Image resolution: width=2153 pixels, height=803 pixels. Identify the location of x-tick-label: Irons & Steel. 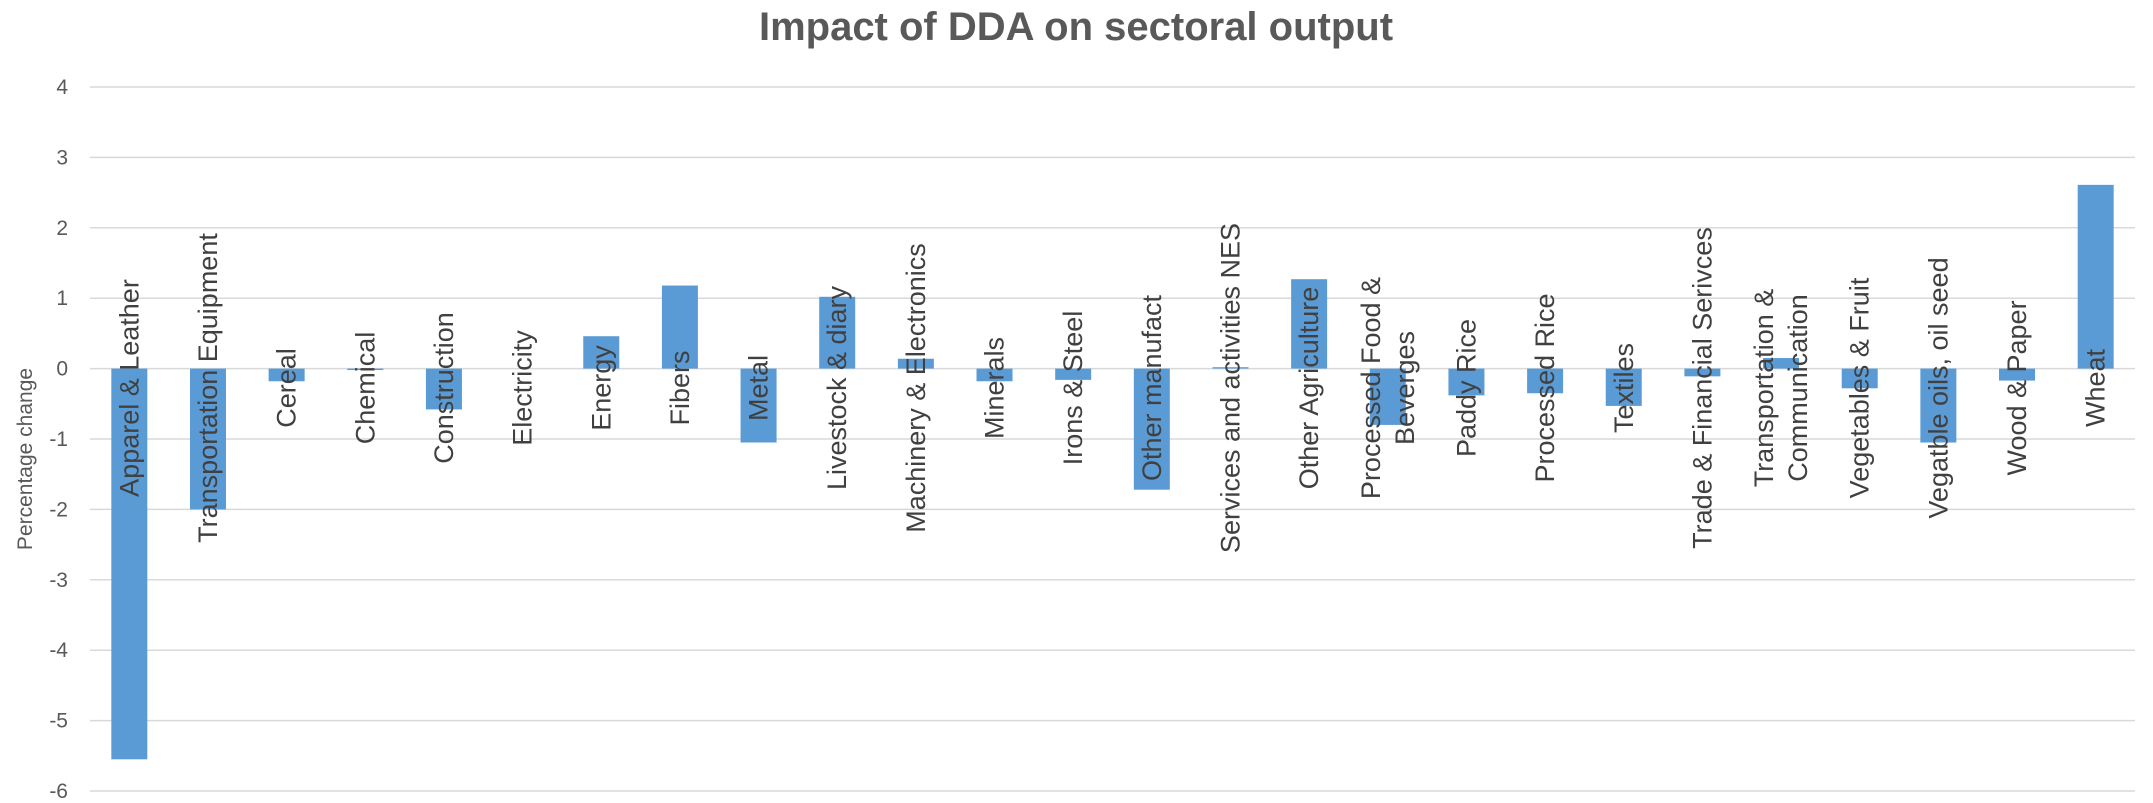
(1073, 388).